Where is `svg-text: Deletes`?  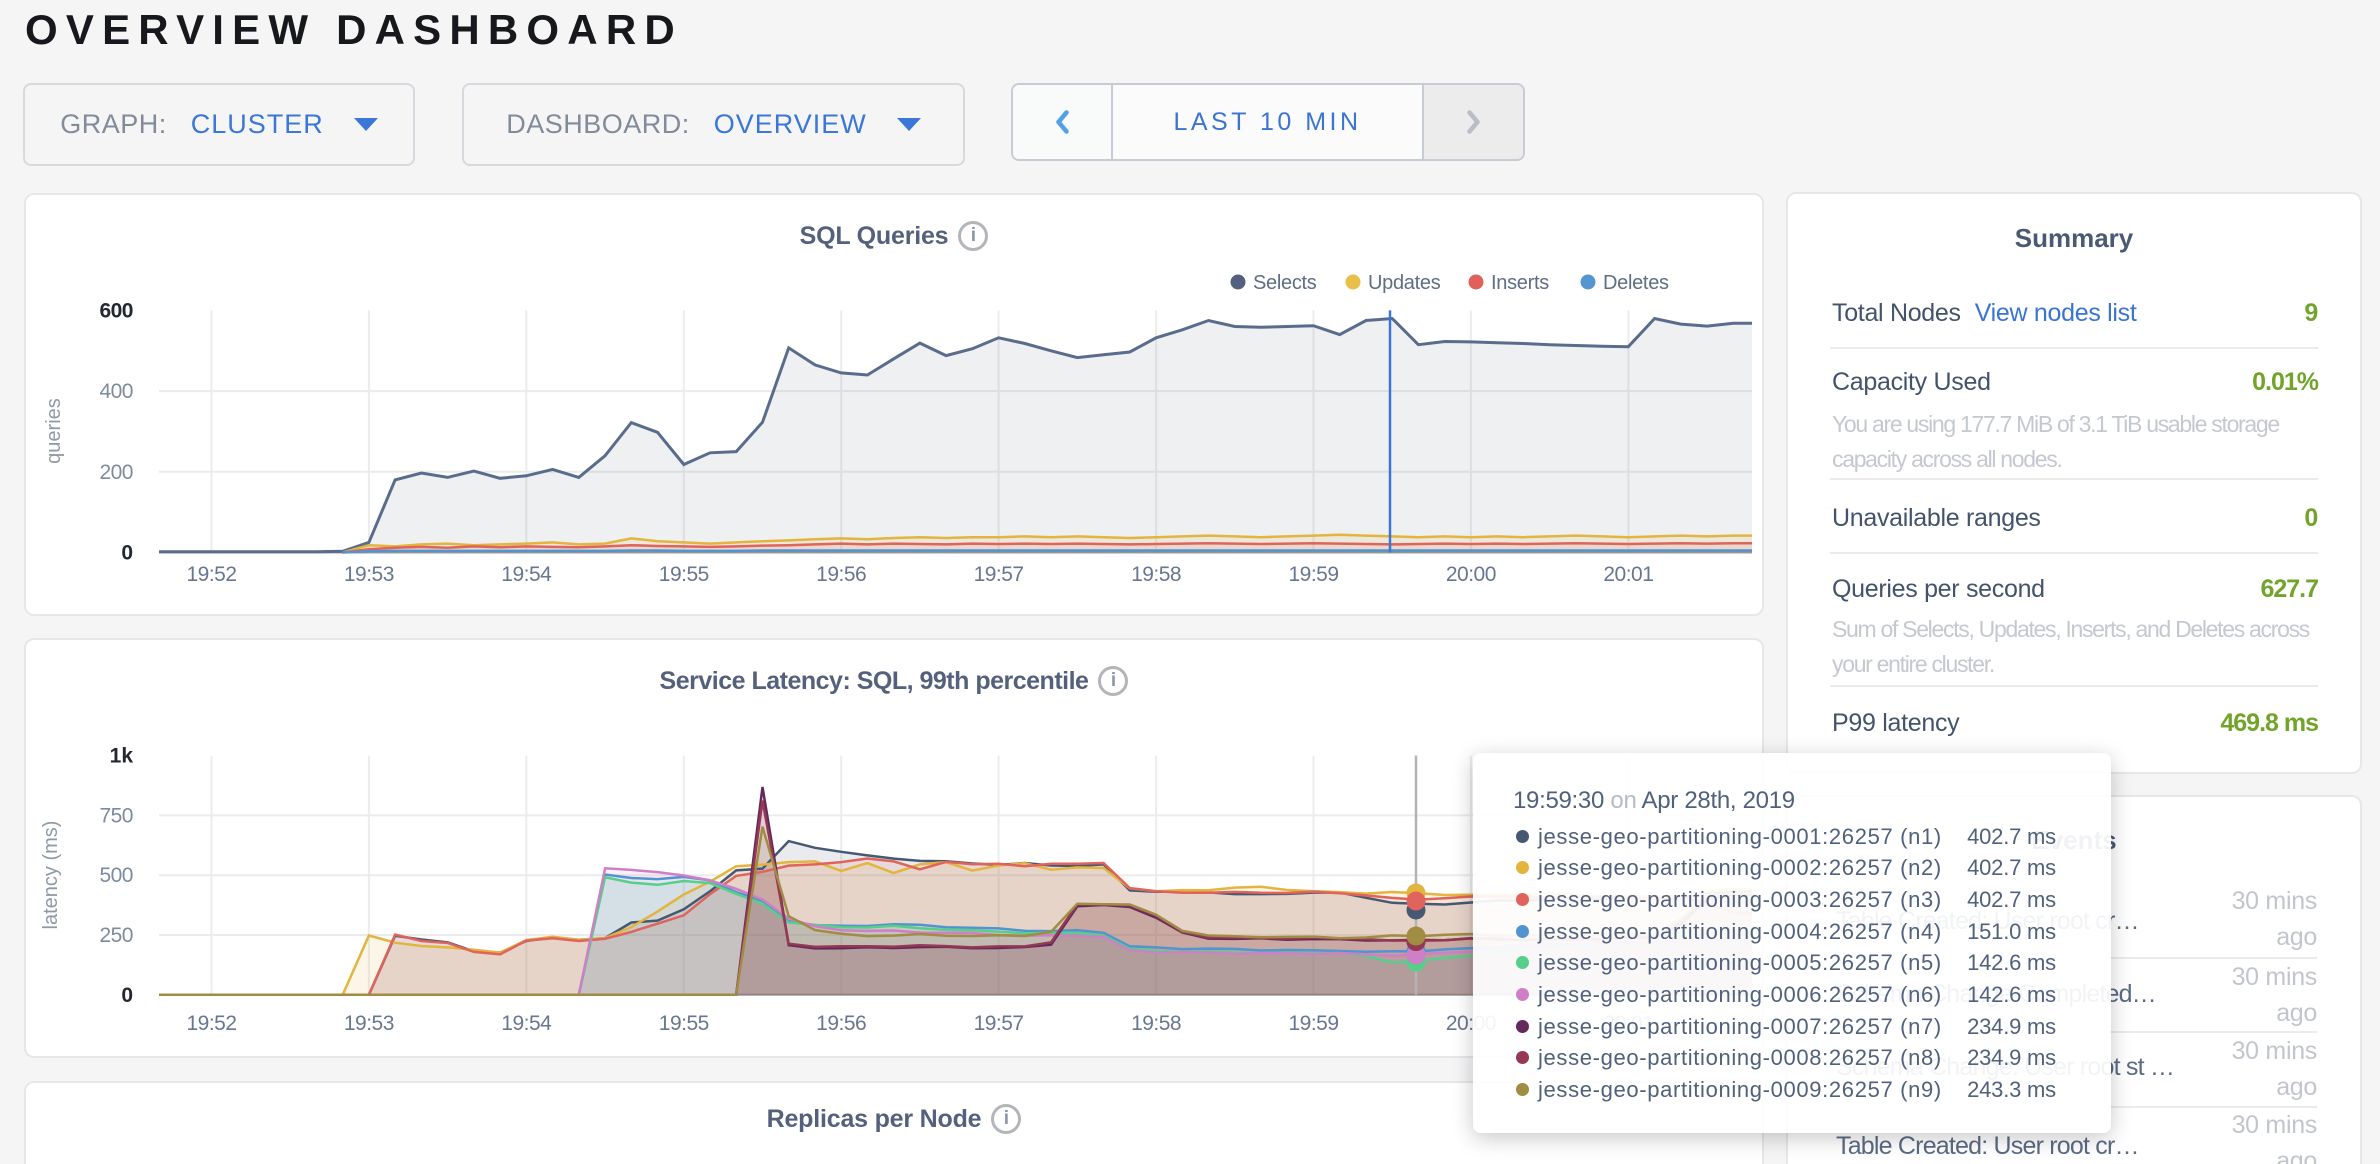
svg-text: Deletes is located at coordinates (1636, 283).